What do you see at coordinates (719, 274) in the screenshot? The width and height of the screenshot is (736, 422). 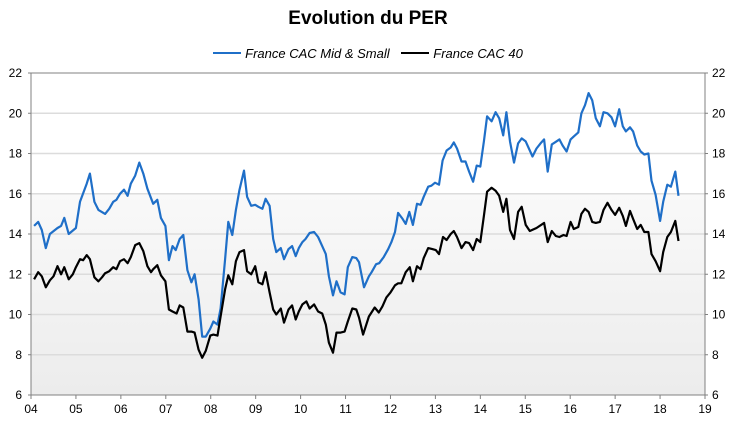 I see `y-tick-label-right: 12` at bounding box center [719, 274].